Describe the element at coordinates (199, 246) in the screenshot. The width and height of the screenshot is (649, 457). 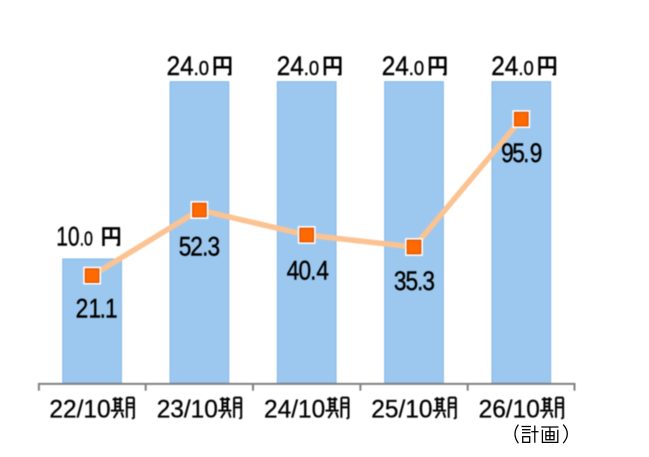
I see `svg-text: 52.3` at that location.